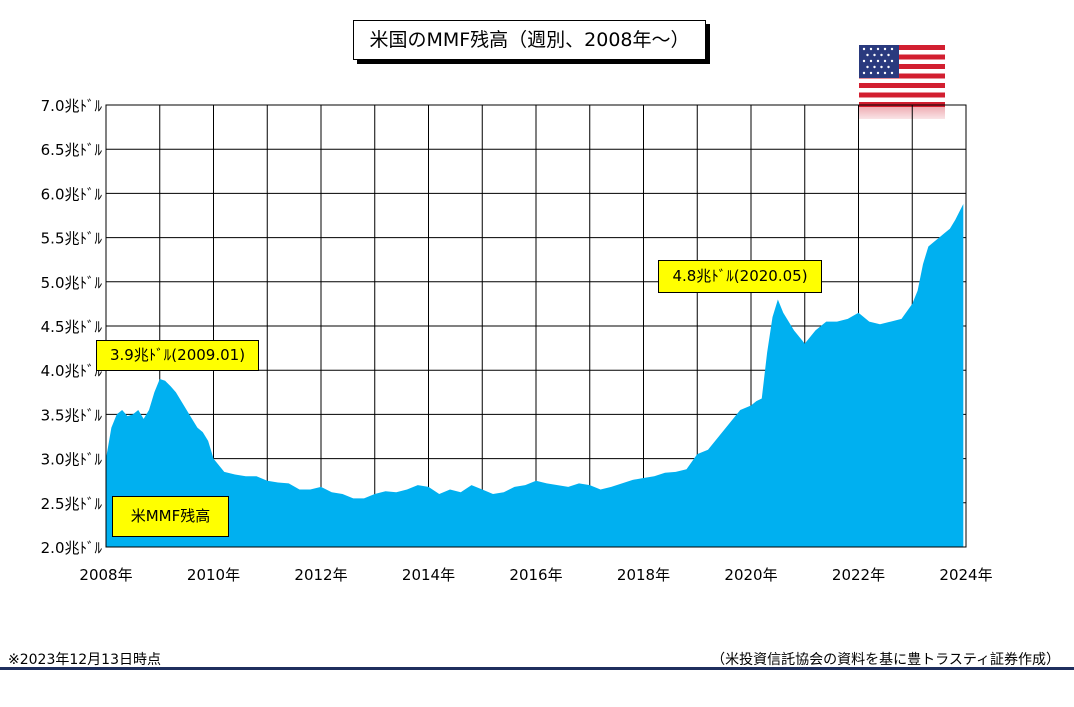  I want to click on y-tick-label: 4.5兆ﾄﾞﾙ, so click(72, 327).